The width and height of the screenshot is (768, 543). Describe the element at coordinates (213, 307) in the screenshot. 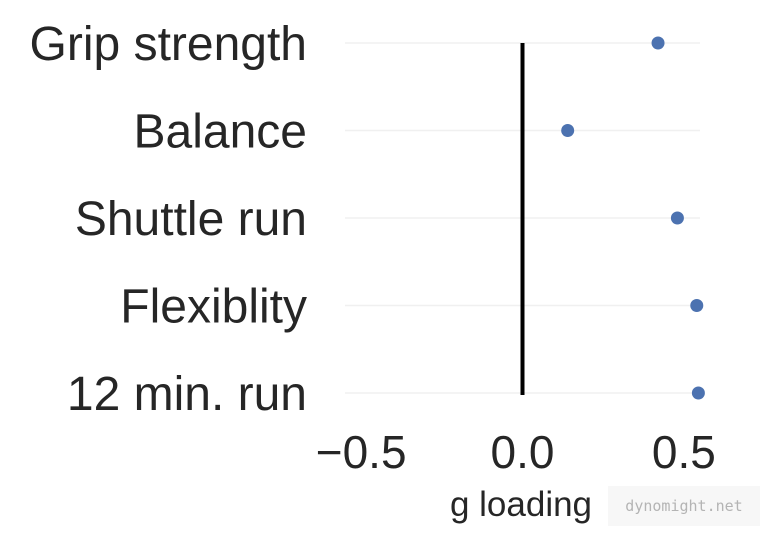

I see `category-label: Flexiblity` at that location.